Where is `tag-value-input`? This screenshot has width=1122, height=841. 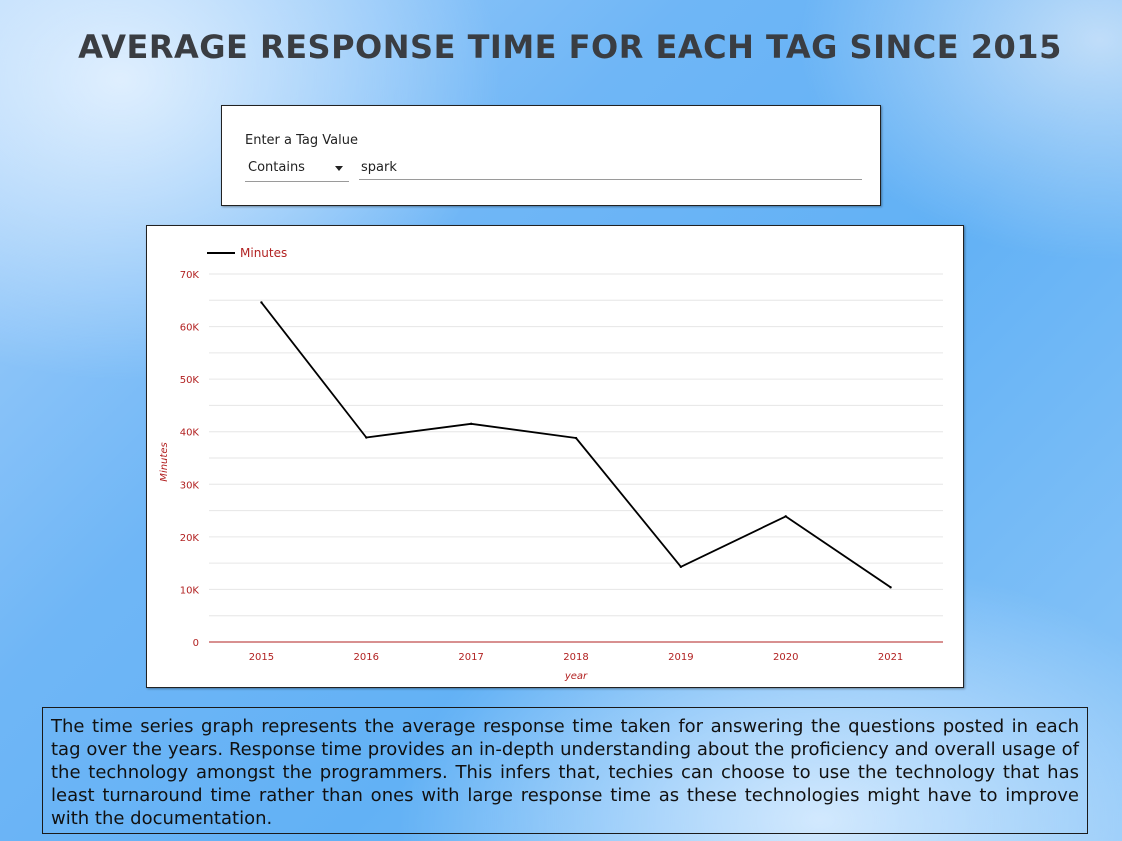 tag-value-input is located at coordinates (610, 168).